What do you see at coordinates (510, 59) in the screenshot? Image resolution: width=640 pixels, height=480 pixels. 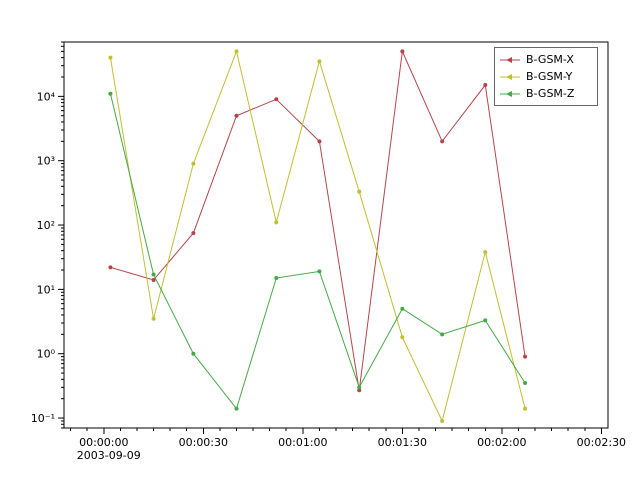 I see `legend-marker-x-icon` at bounding box center [510, 59].